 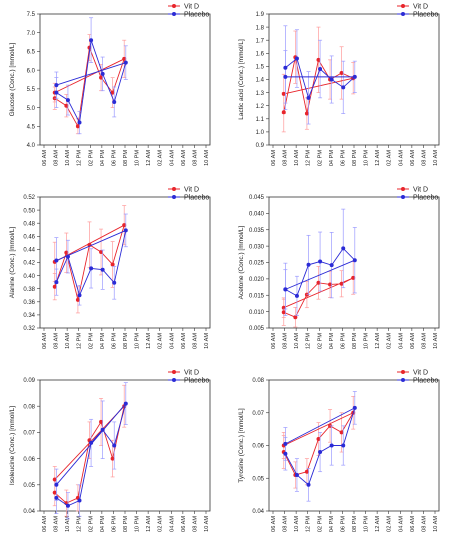 I want to click on y-tick-label: 0.05, so click(x=29, y=486).